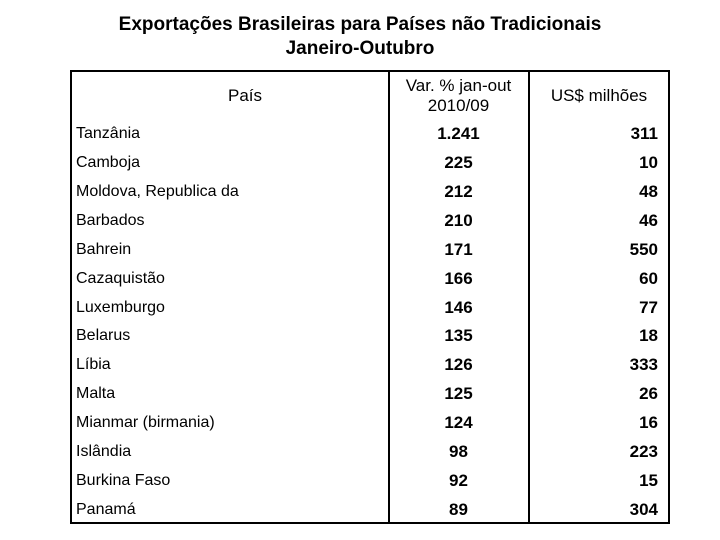 The image size is (720, 540). Describe the element at coordinates (108, 133) in the screenshot. I see `country-cell: Tanzânia` at that location.